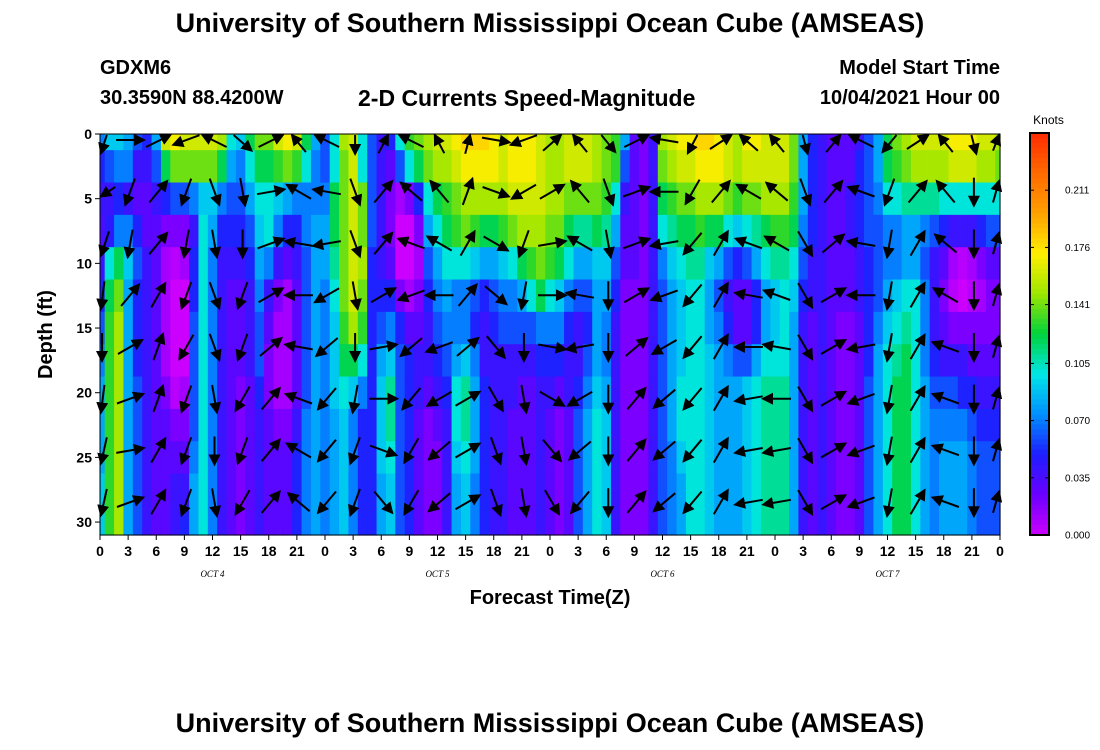 The height and width of the screenshot is (750, 1100). Describe the element at coordinates (1077, 421) in the screenshot. I see `colorbar-tick-label: 0.070` at that location.